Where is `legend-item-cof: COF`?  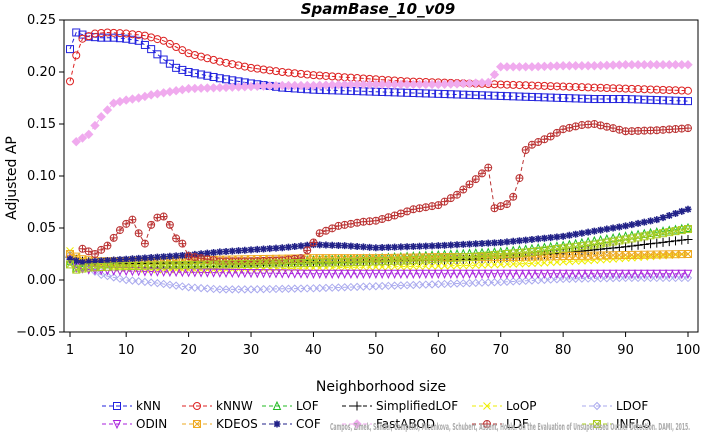 legend-item-cof: COF is located at coordinates (291, 424).